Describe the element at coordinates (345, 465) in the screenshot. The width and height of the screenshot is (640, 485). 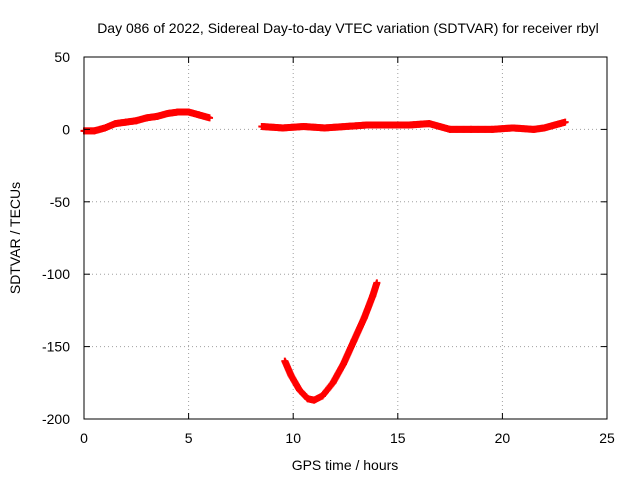
I see `x-axis-label: GPS time / hours` at that location.